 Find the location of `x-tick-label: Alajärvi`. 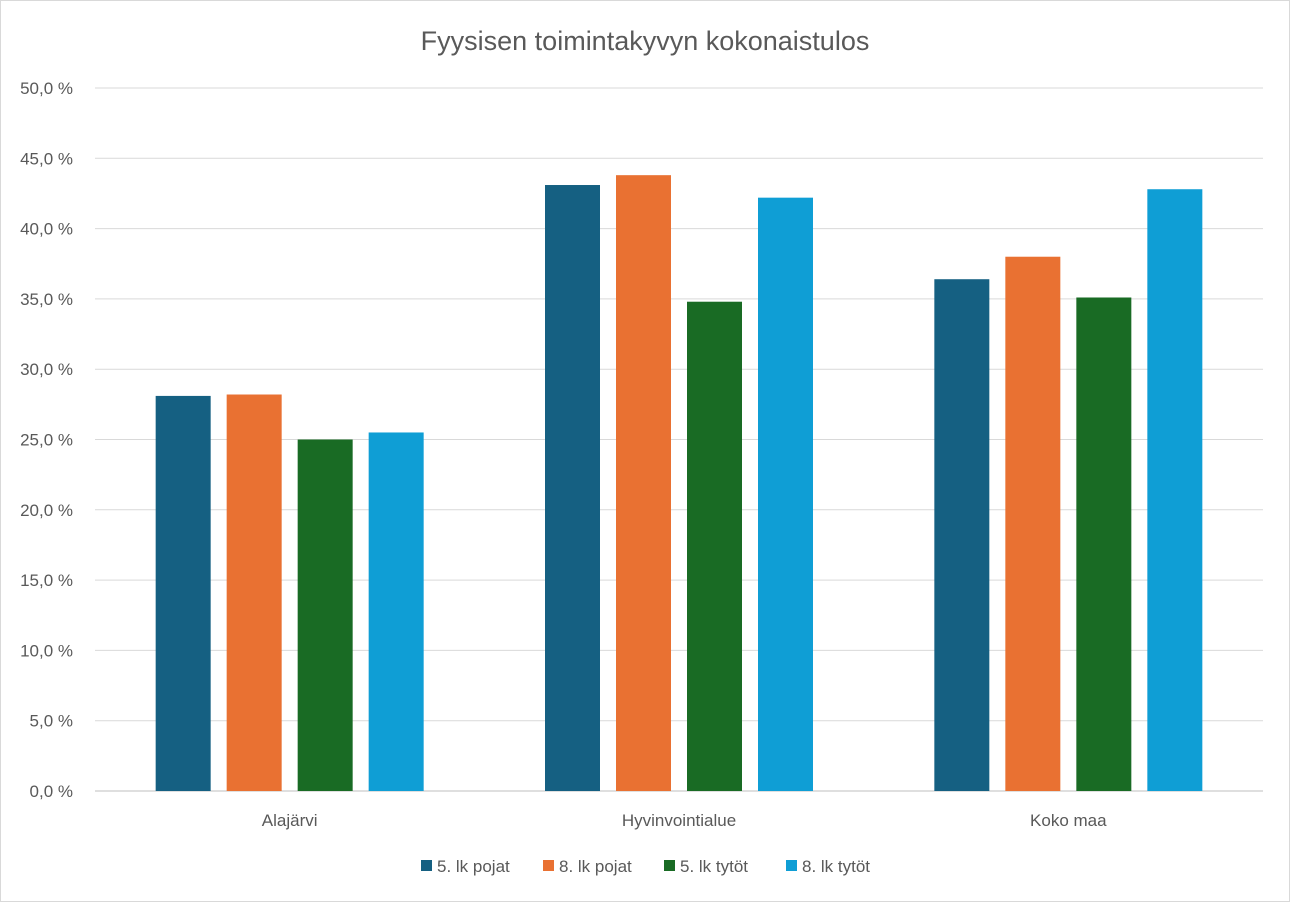

x-tick-label: Alajärvi is located at coordinates (290, 820).